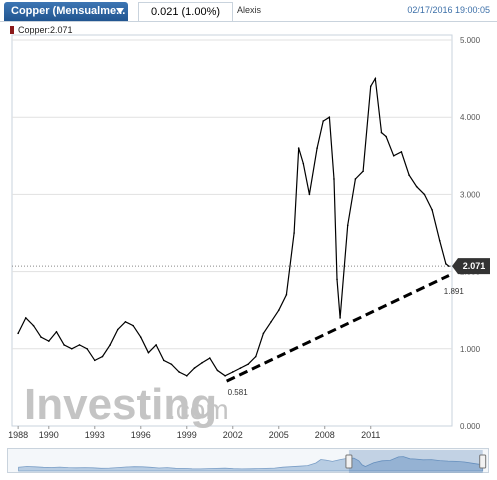 This screenshot has height=480, width=497. I want to click on price-change: 0.021 (1.00%), so click(185, 11).